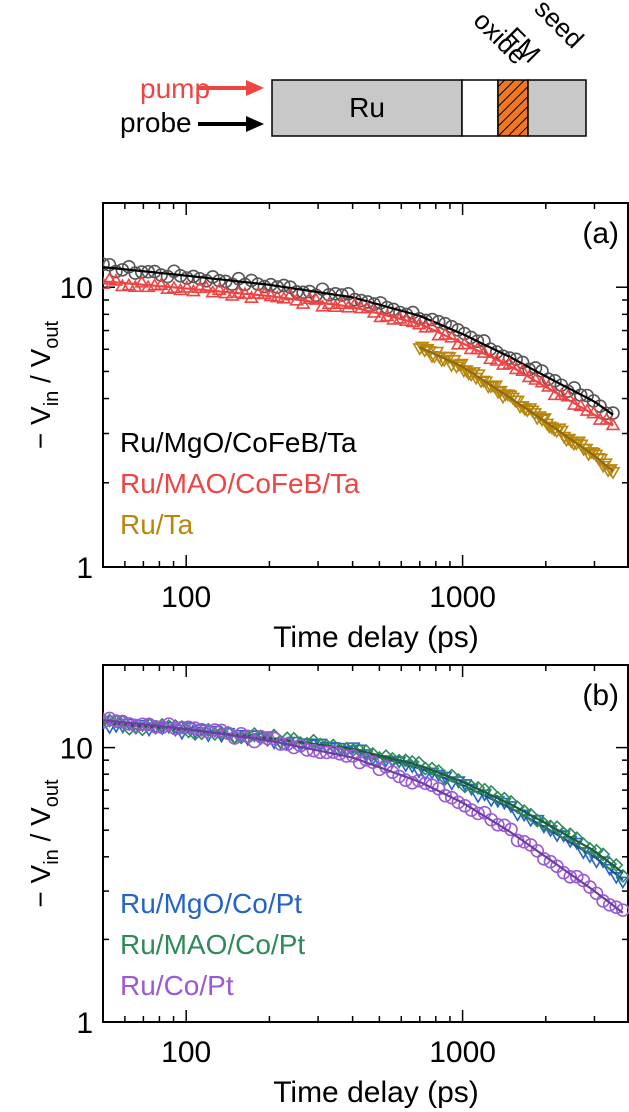 This screenshot has height=1112, width=629. Describe the element at coordinates (186, 597) in the screenshot. I see `x-tick-label: 100` at that location.